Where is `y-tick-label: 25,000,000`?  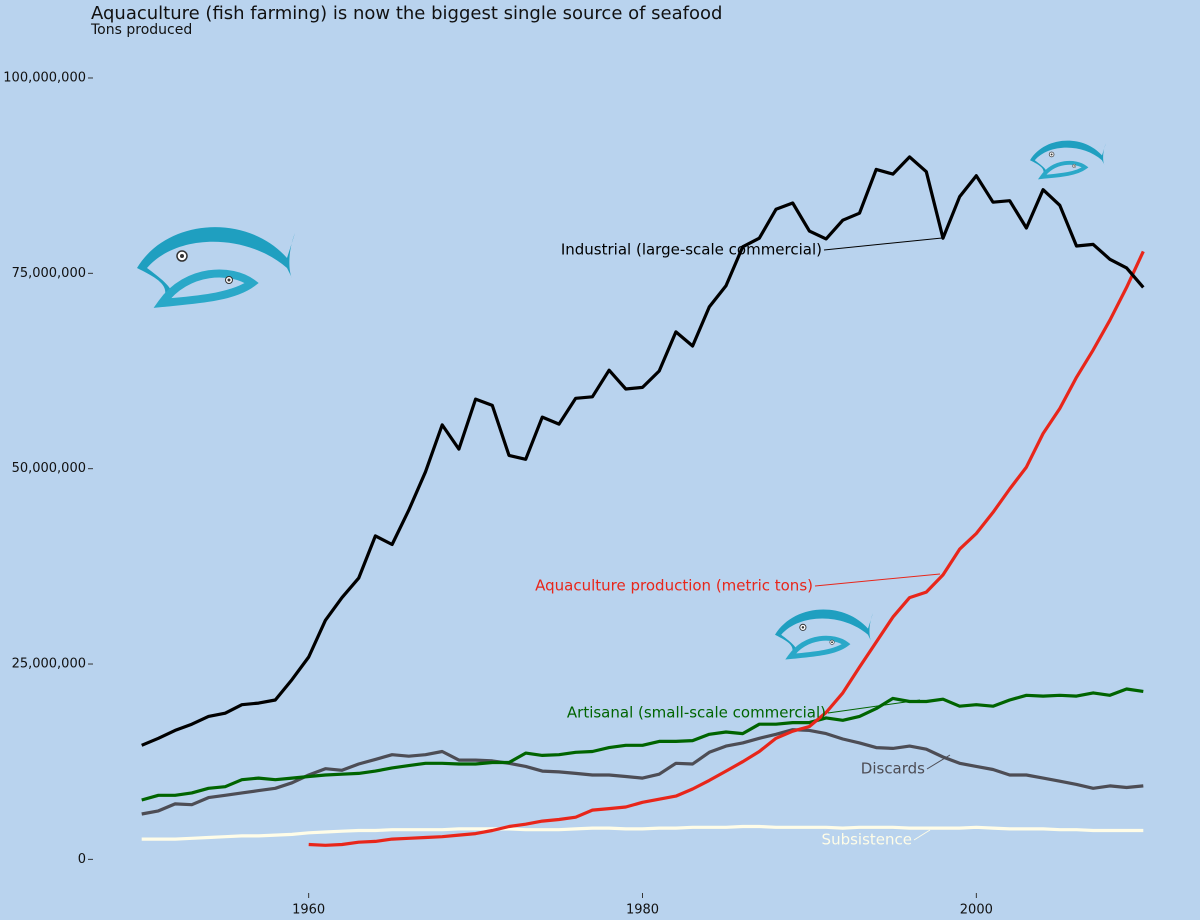
y-tick-label: 25,000,000 is located at coordinates (49, 664).